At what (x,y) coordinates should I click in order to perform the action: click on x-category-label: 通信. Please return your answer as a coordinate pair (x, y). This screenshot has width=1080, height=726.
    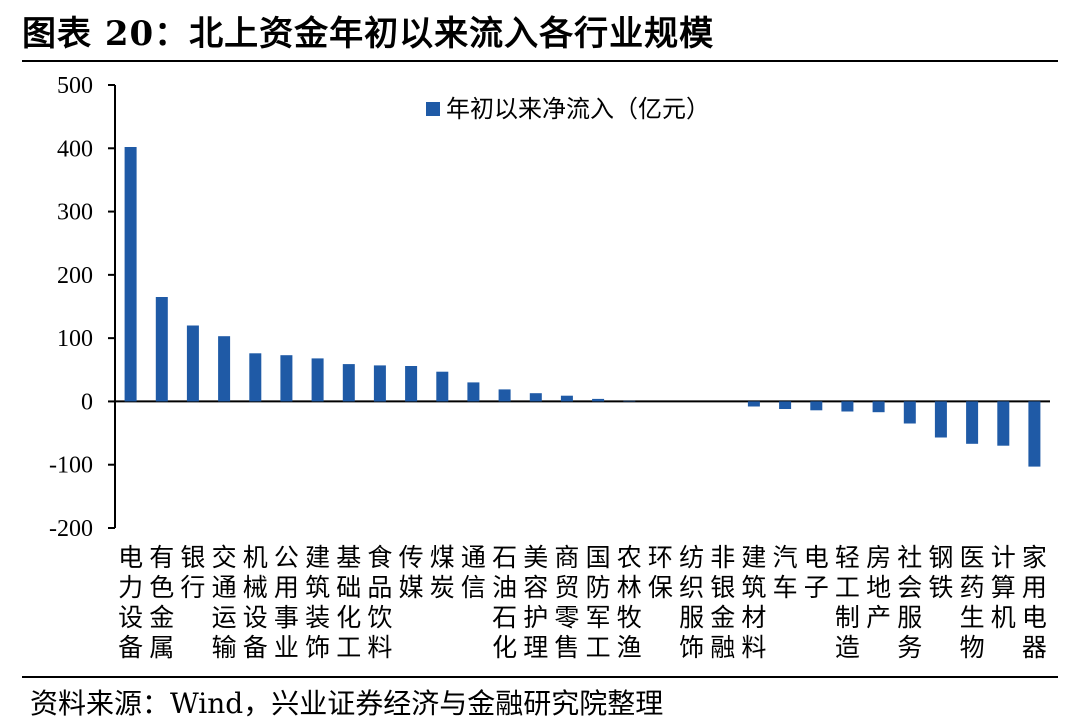
    Looking at the image, I should click on (473, 572).